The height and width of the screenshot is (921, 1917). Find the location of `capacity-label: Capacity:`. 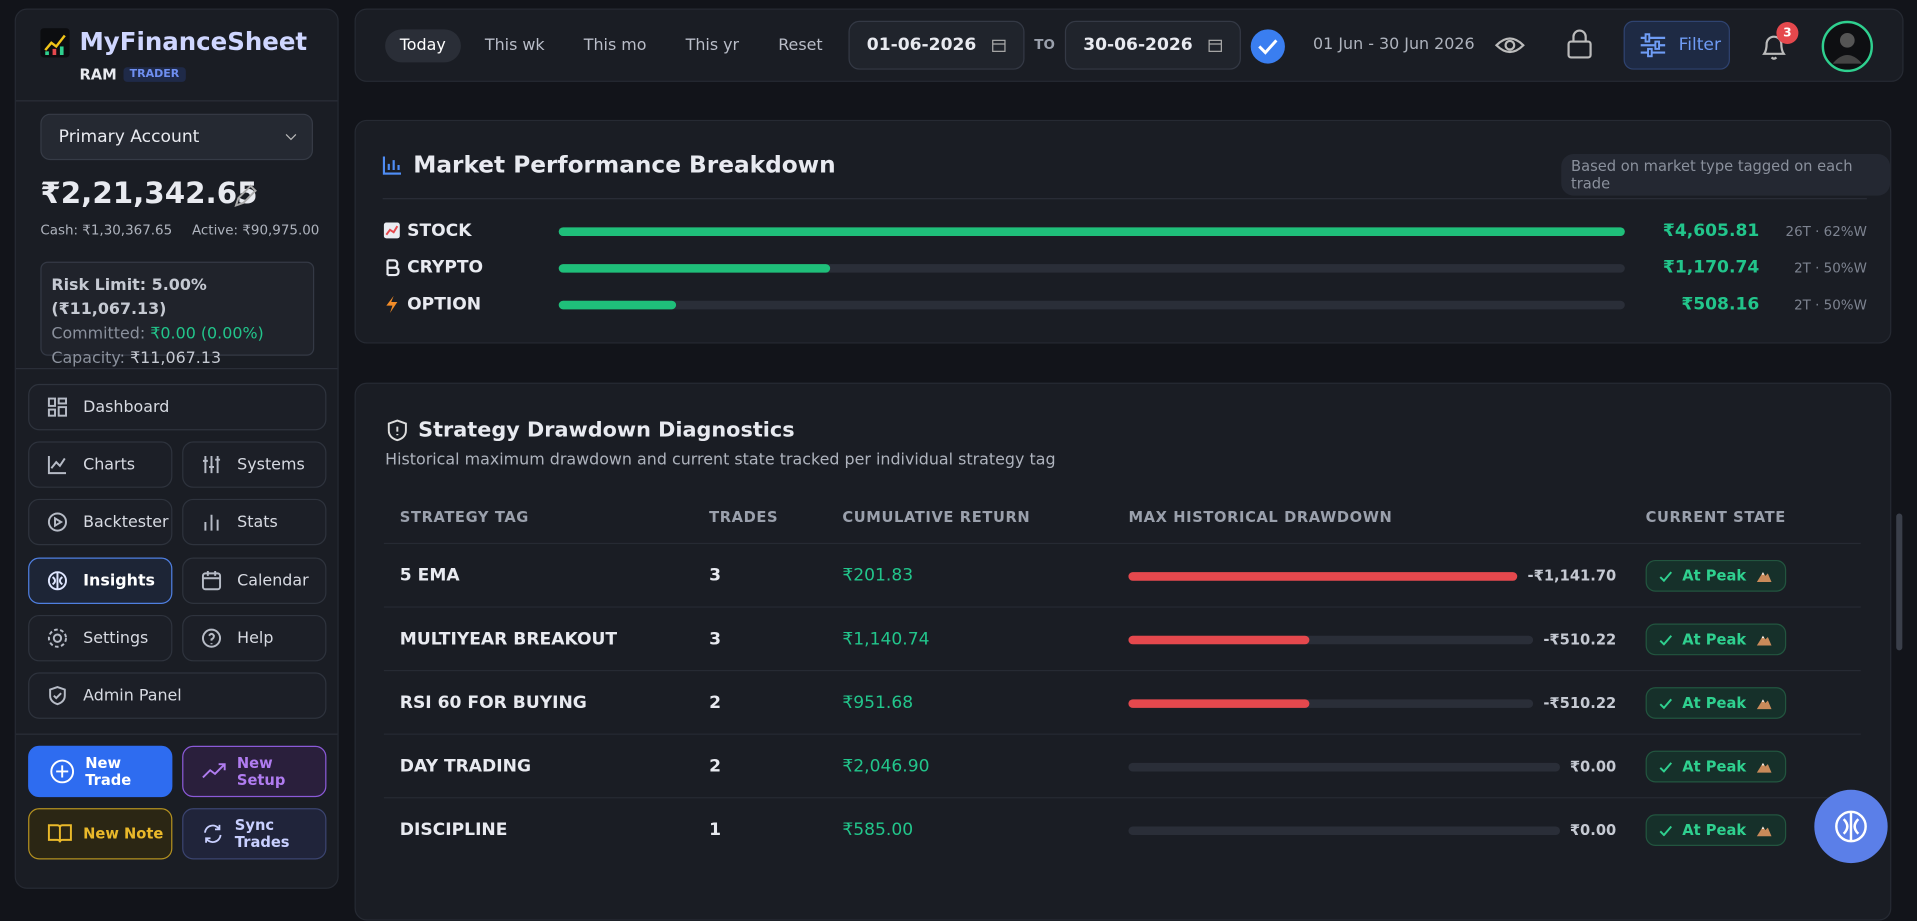

capacity-label: Capacity: is located at coordinates (88, 358).